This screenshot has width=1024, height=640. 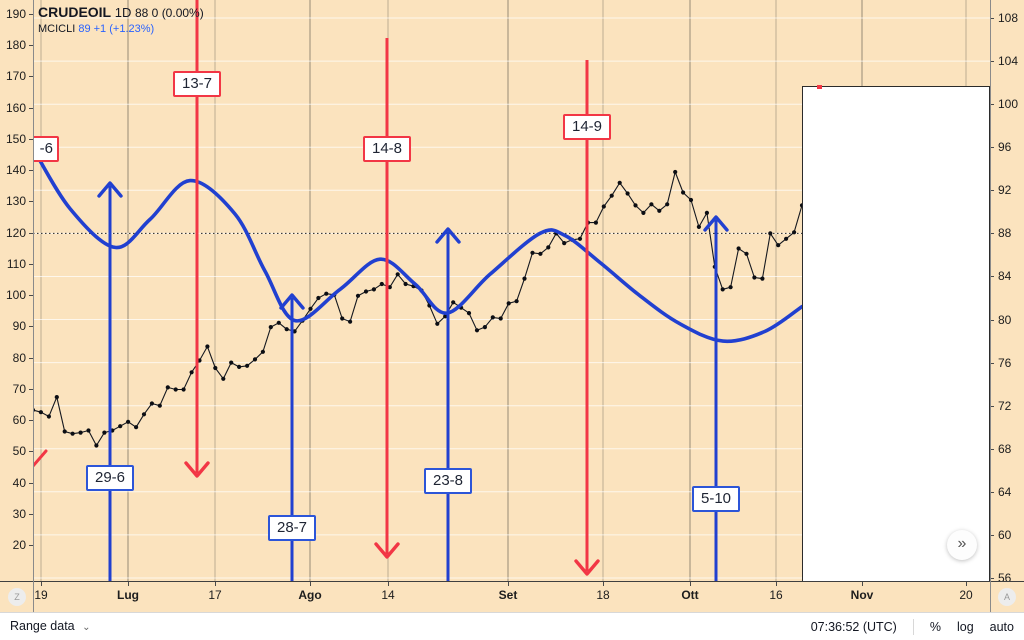 I want to click on red-trendline-fragment, so click(x=40, y=458).